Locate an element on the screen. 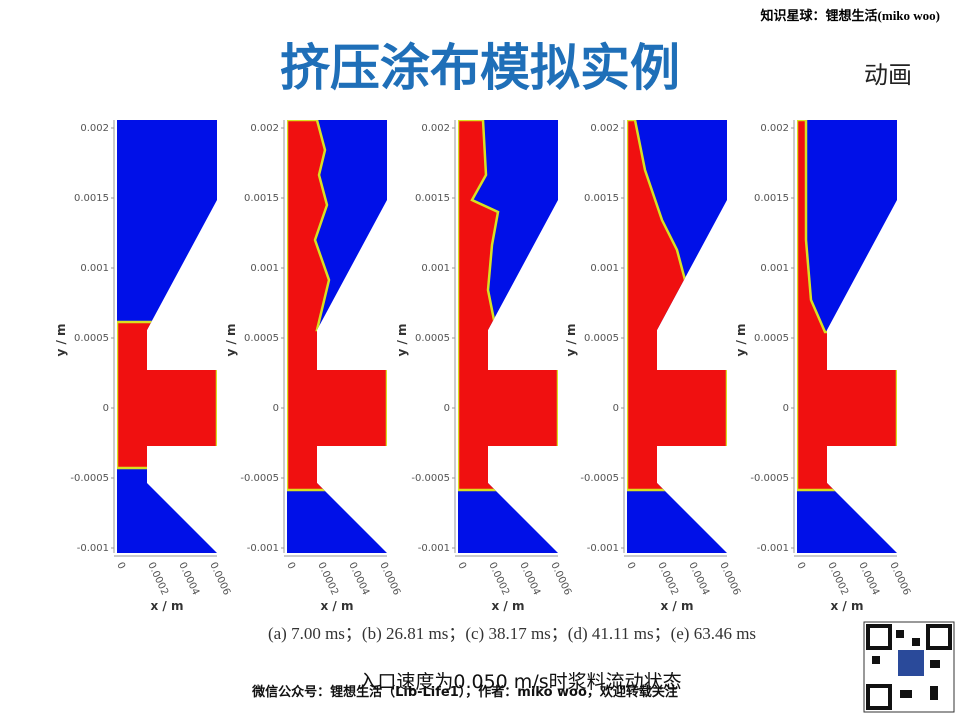 This screenshot has width=960, height=720. tag: 动画 is located at coordinates (888, 75).